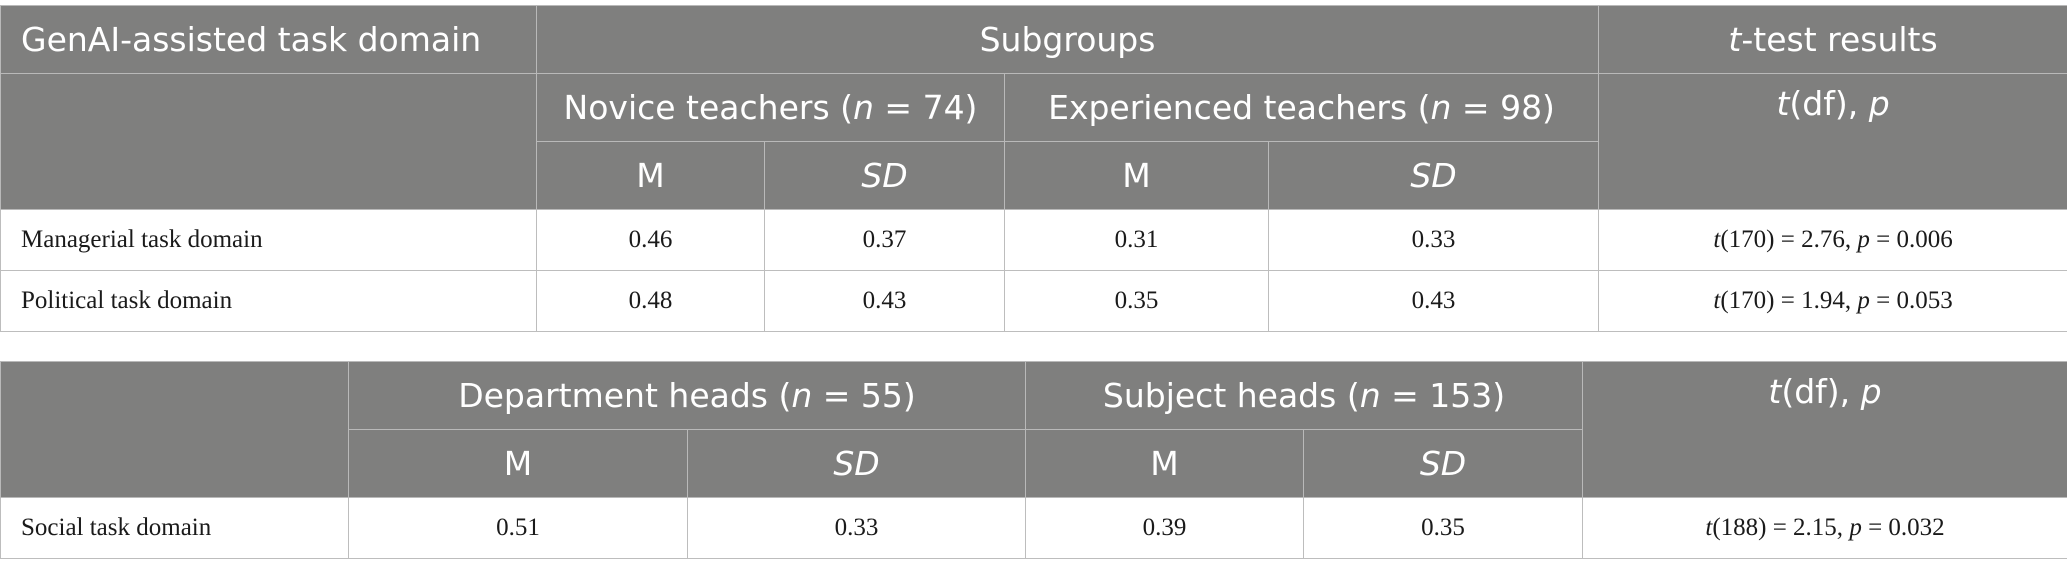 The image size is (2067, 579). What do you see at coordinates (1433, 301) in the screenshot?
I see `cell-sd-experienced: 0.43` at bounding box center [1433, 301].